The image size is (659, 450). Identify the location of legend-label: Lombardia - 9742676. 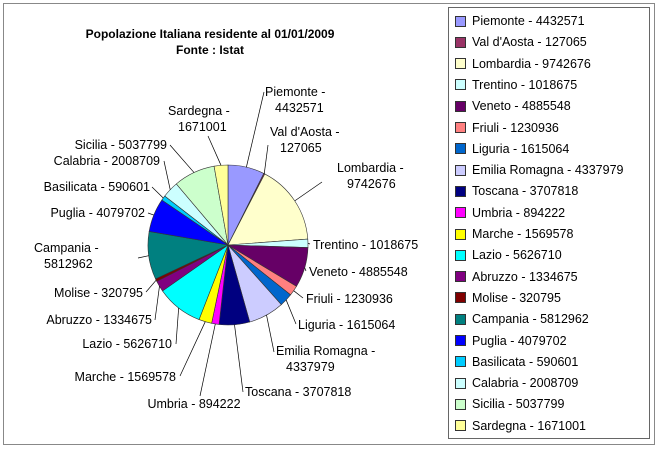
(531, 63).